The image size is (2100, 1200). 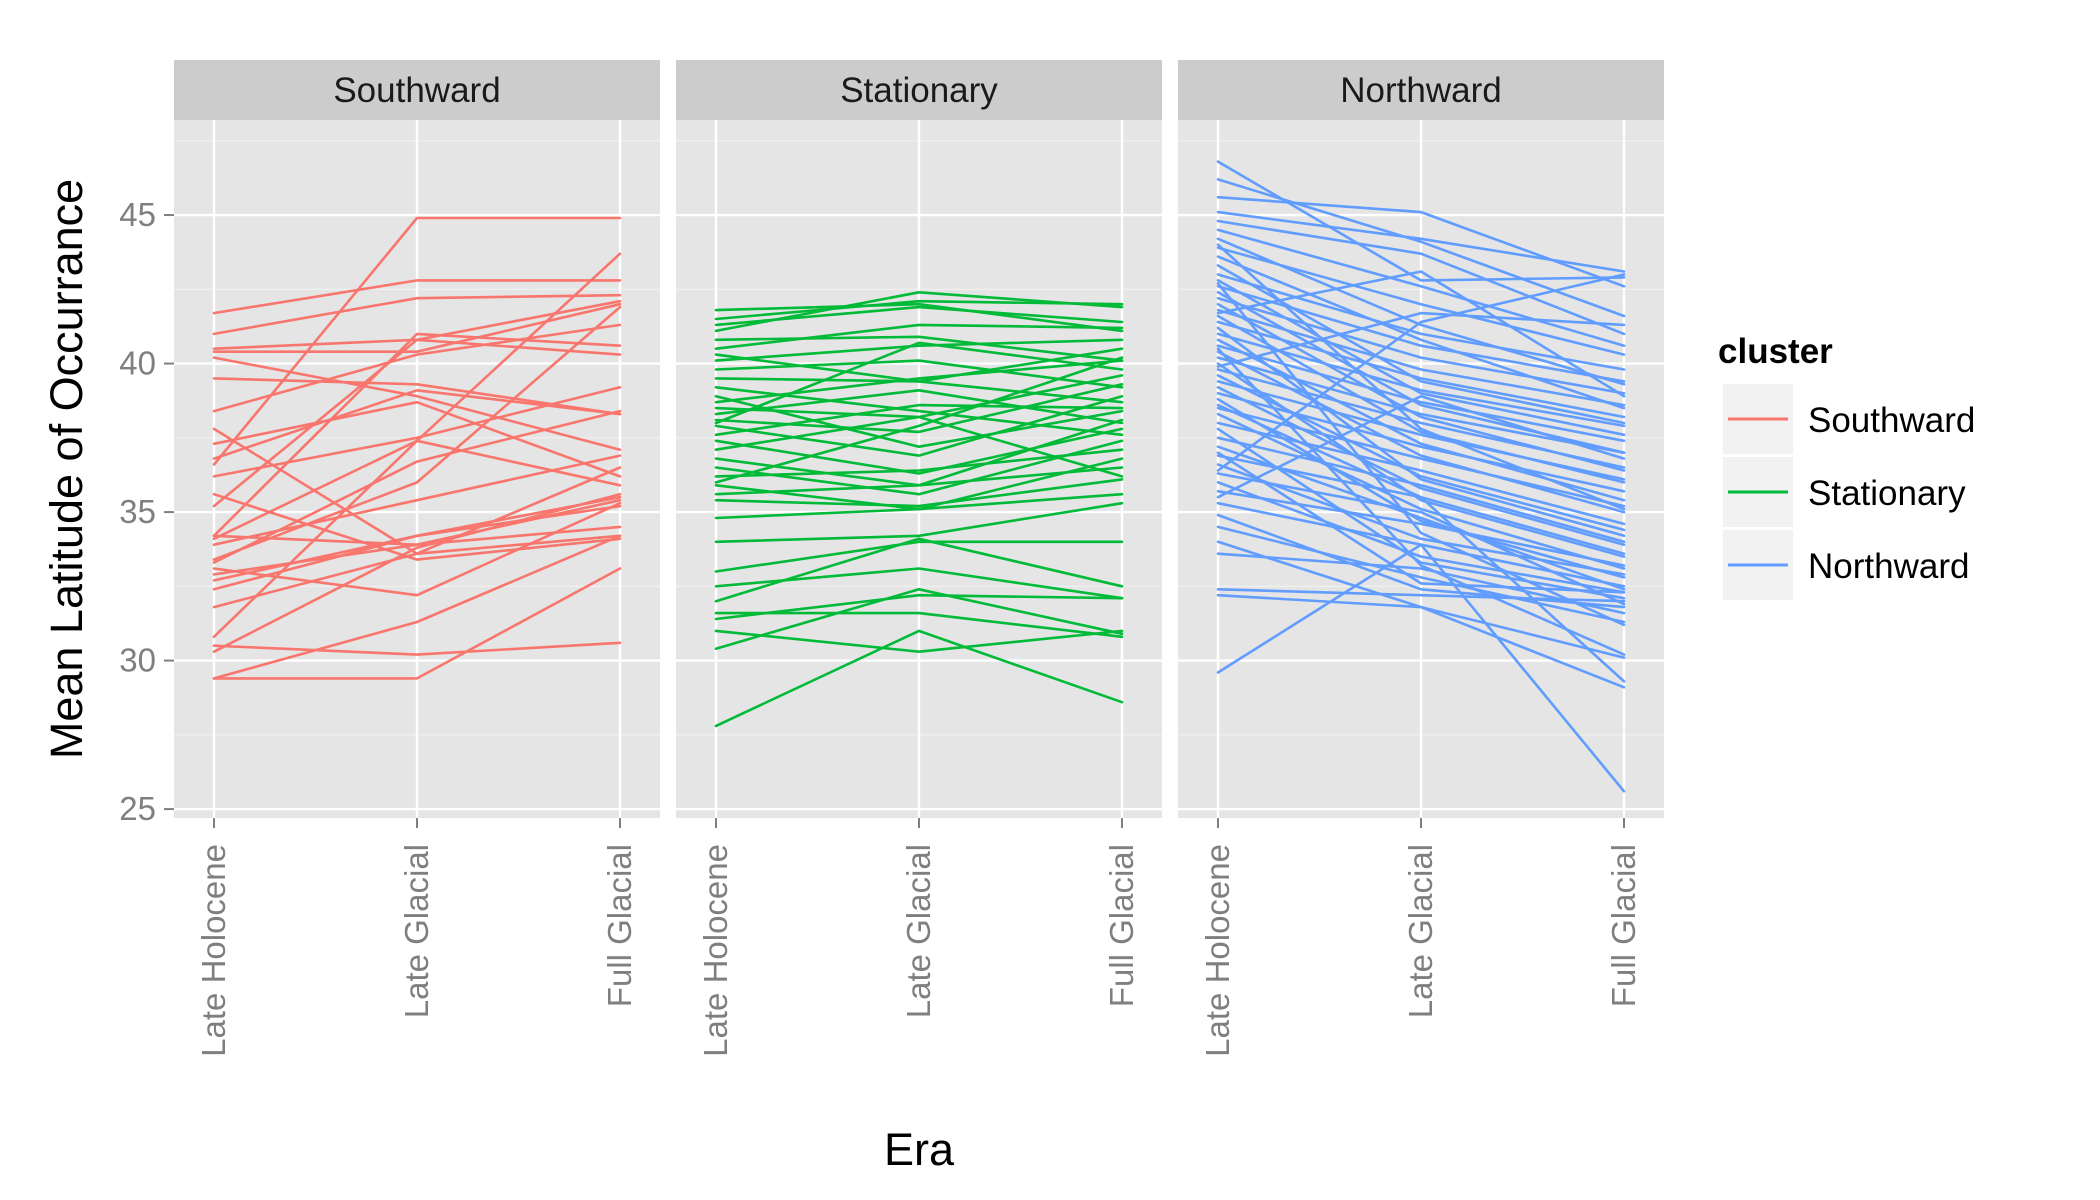 I want to click on y-tick-label: 45, so click(x=137, y=214).